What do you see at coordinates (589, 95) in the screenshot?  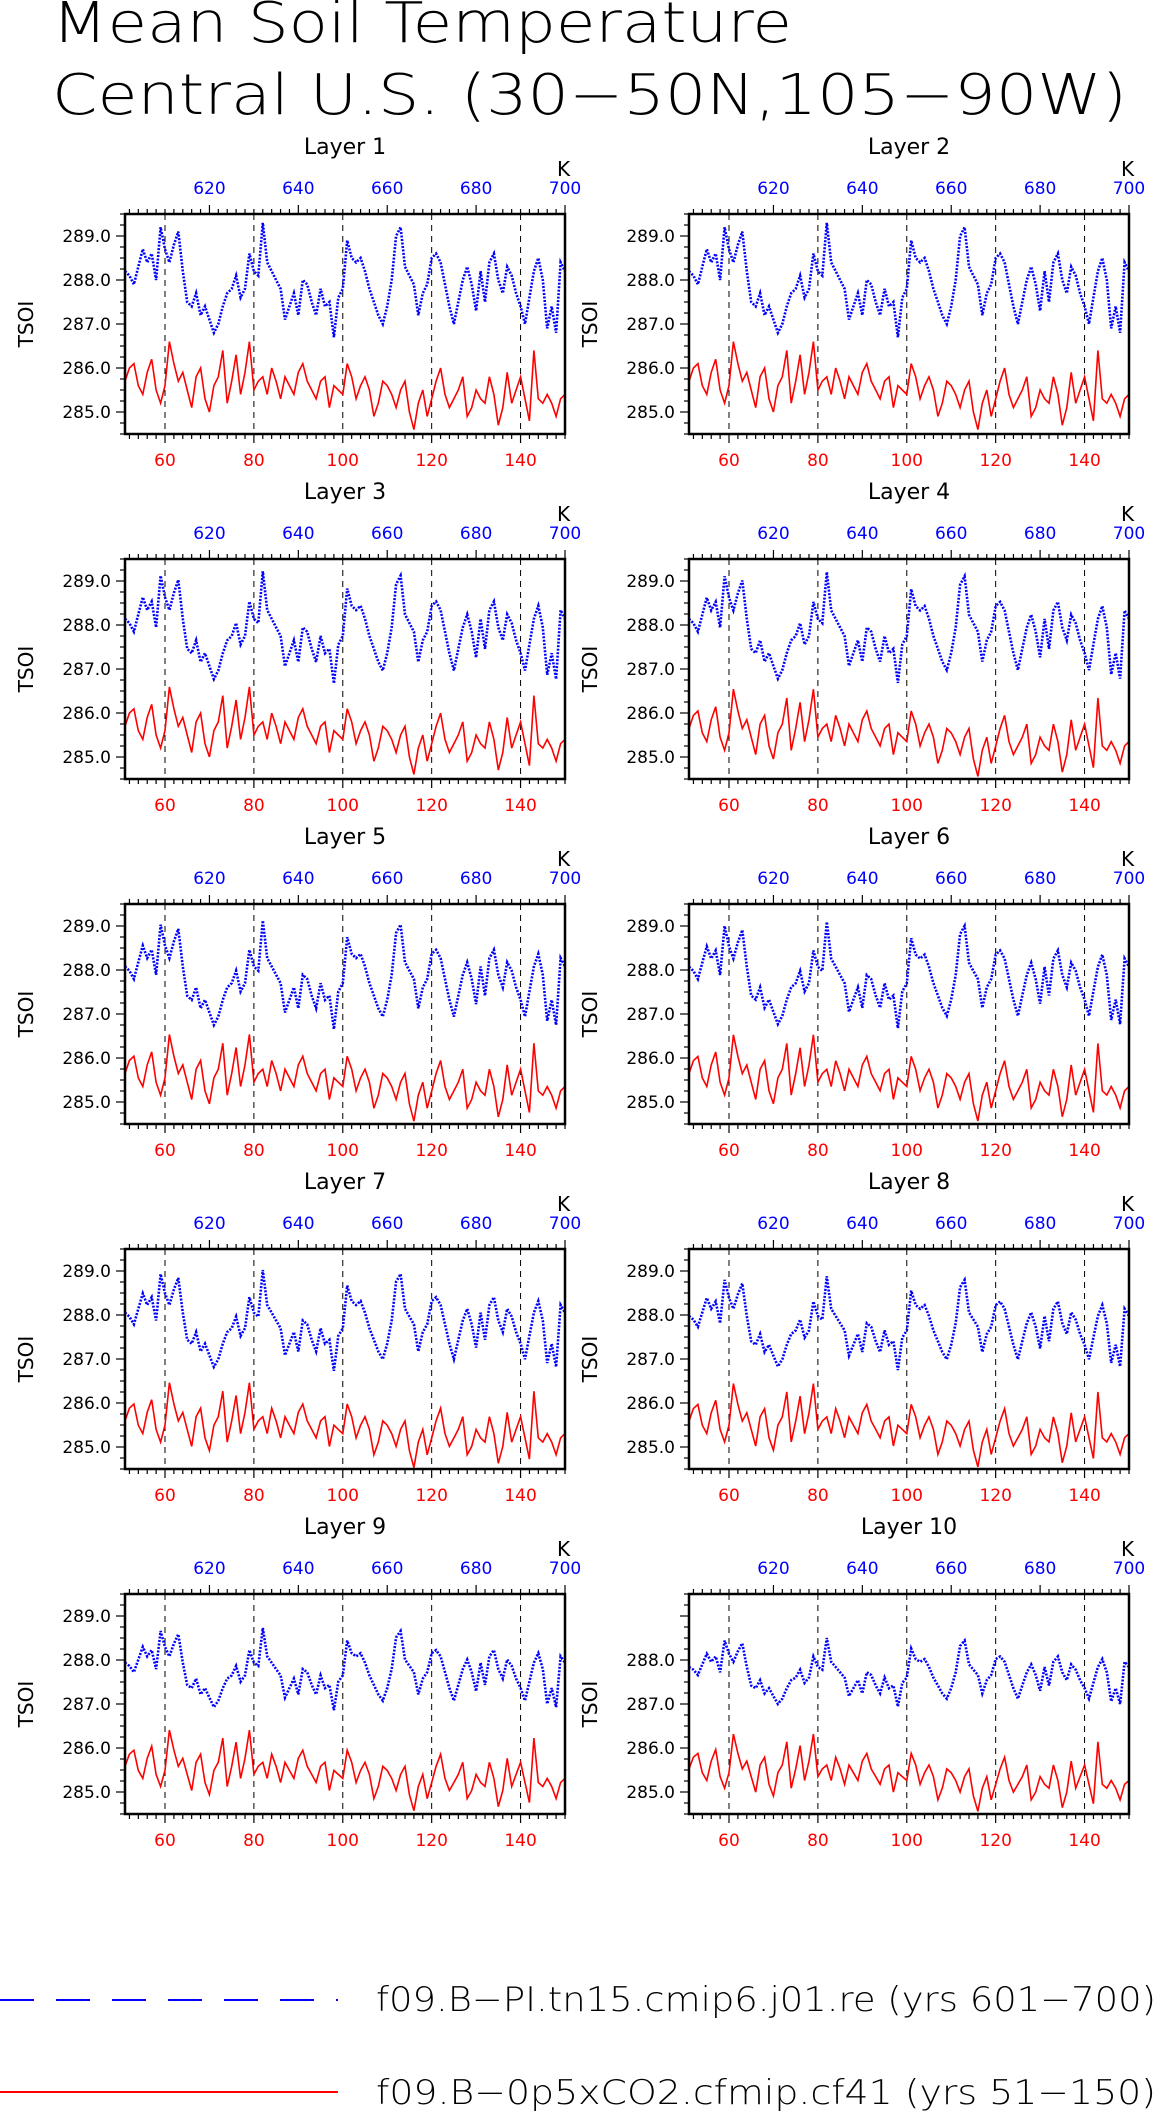 I see `figure-title-line2: Central U.S. (30−50N,105−90W)` at bounding box center [589, 95].